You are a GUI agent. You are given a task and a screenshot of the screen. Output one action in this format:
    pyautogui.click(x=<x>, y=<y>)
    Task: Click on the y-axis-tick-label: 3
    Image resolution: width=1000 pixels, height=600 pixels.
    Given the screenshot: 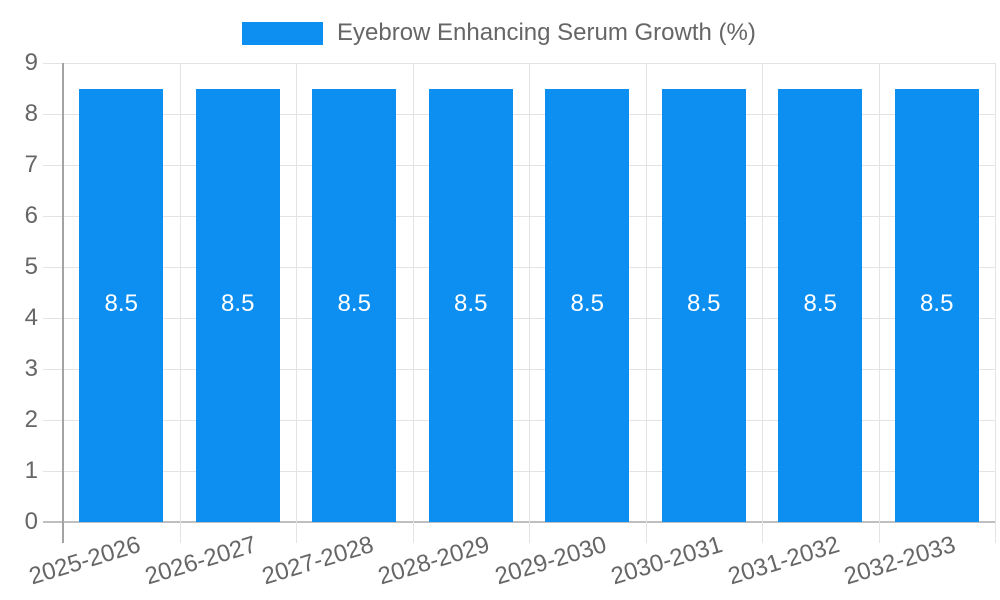 What is the action you would take?
    pyautogui.click(x=31, y=368)
    